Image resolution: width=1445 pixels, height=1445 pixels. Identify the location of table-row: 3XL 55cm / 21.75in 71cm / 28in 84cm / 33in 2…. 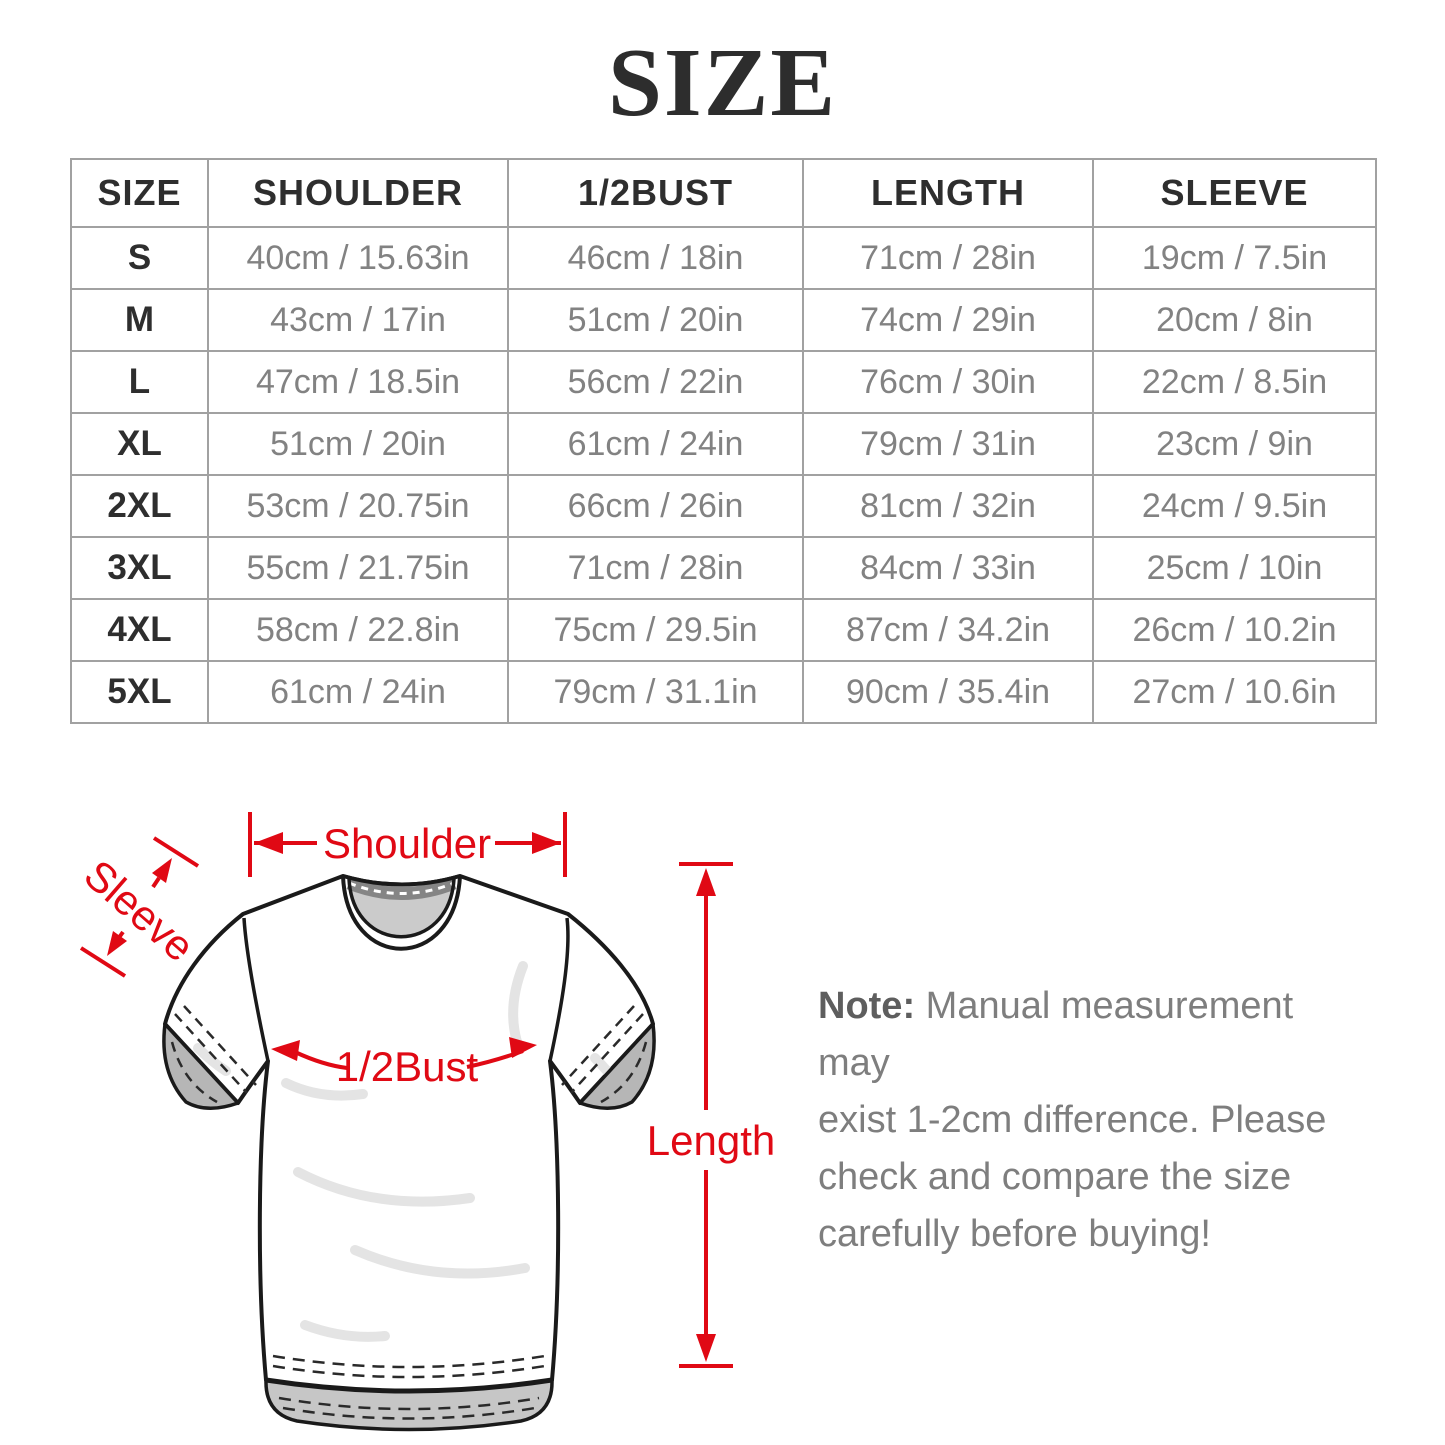
(723, 568).